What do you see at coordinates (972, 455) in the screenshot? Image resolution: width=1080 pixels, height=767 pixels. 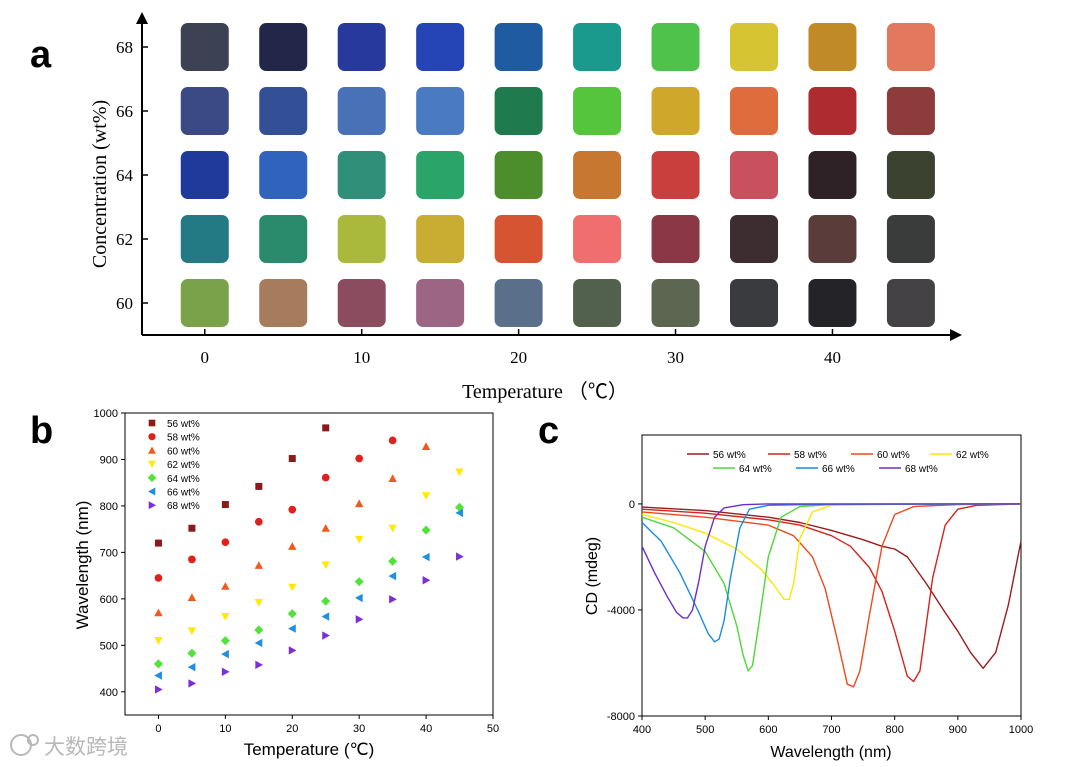 I see `legend-label: 62 wt%` at bounding box center [972, 455].